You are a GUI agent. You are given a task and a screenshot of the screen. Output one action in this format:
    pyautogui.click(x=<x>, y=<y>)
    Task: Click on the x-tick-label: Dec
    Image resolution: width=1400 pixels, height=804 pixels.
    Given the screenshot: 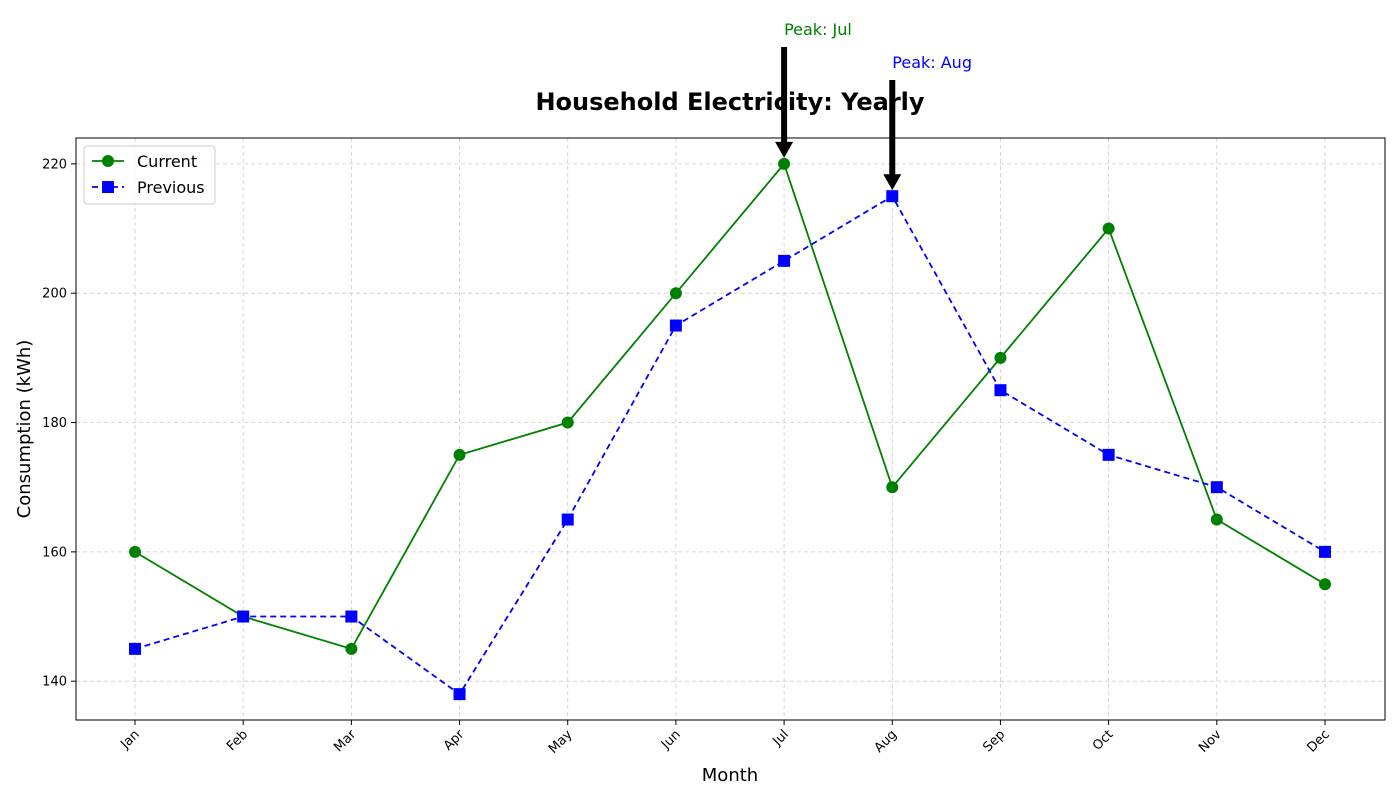 What is the action you would take?
    pyautogui.click(x=1318, y=741)
    